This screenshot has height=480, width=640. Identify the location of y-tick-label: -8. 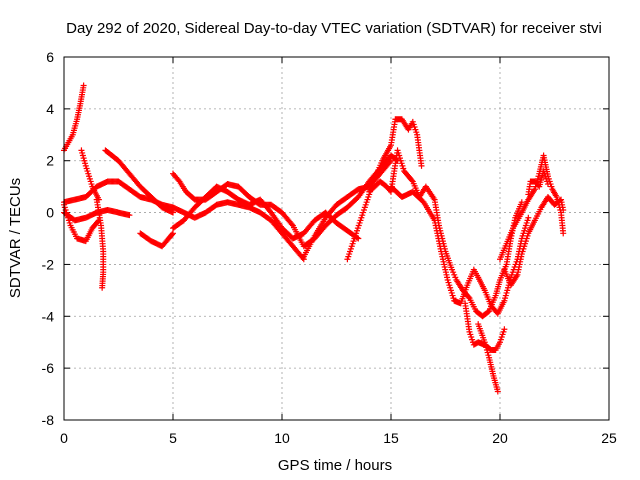
(48, 420).